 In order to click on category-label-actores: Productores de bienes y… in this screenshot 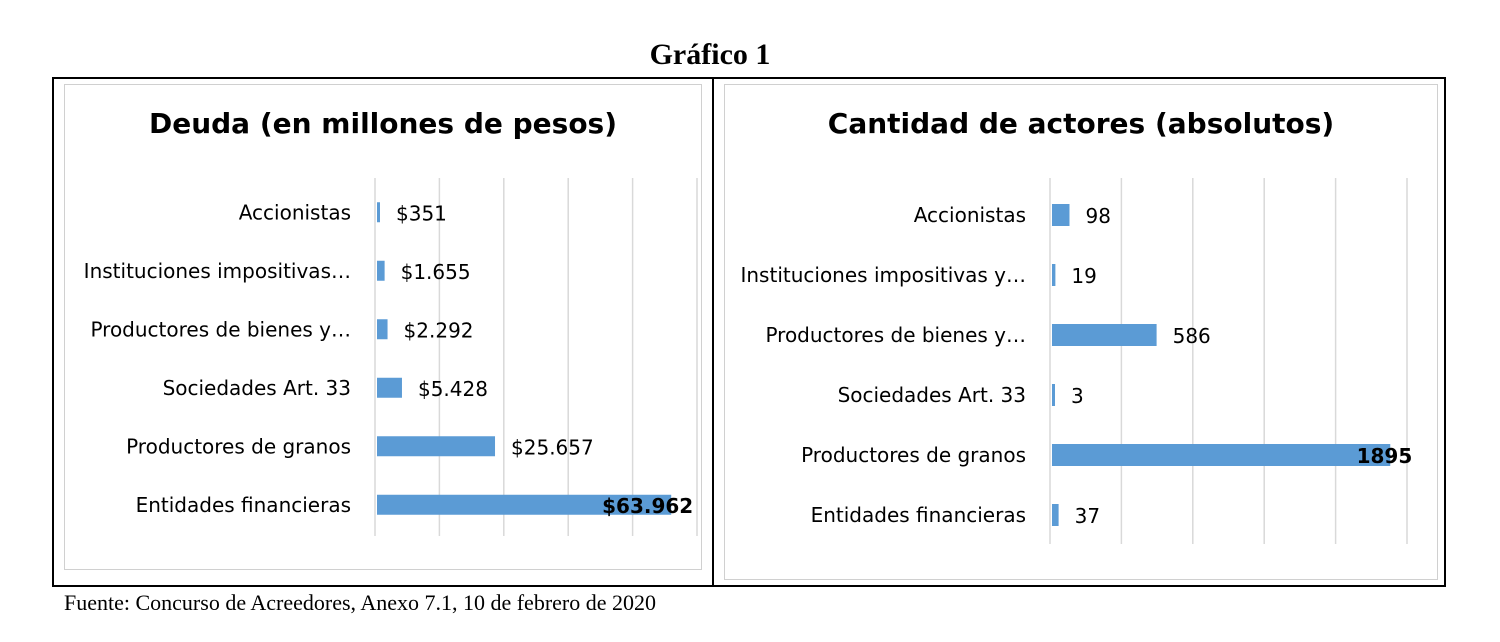, I will do `click(895, 335)`.